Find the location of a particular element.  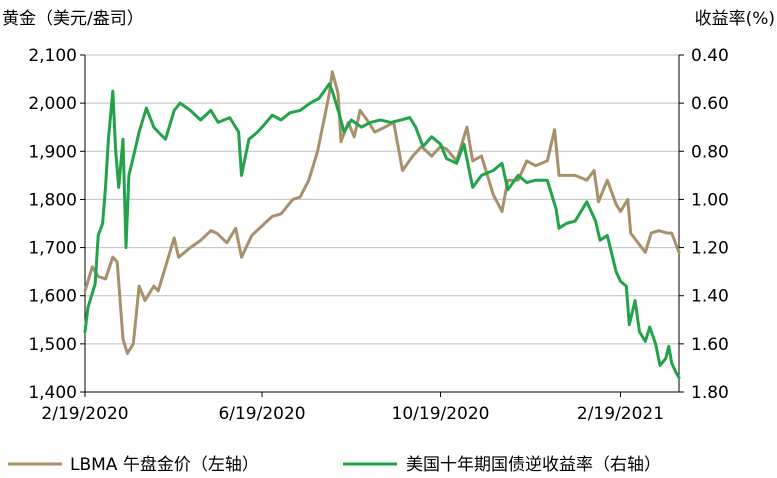

left-tick-label: 1,400 is located at coordinates (52, 393).